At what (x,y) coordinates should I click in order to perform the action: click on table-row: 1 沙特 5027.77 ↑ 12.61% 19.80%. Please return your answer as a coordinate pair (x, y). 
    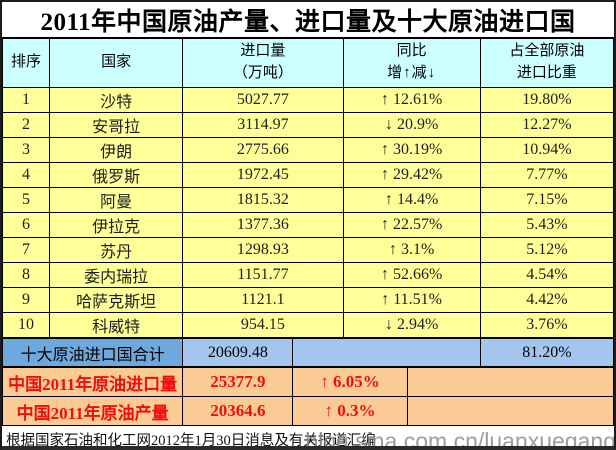
    Looking at the image, I should click on (308, 100).